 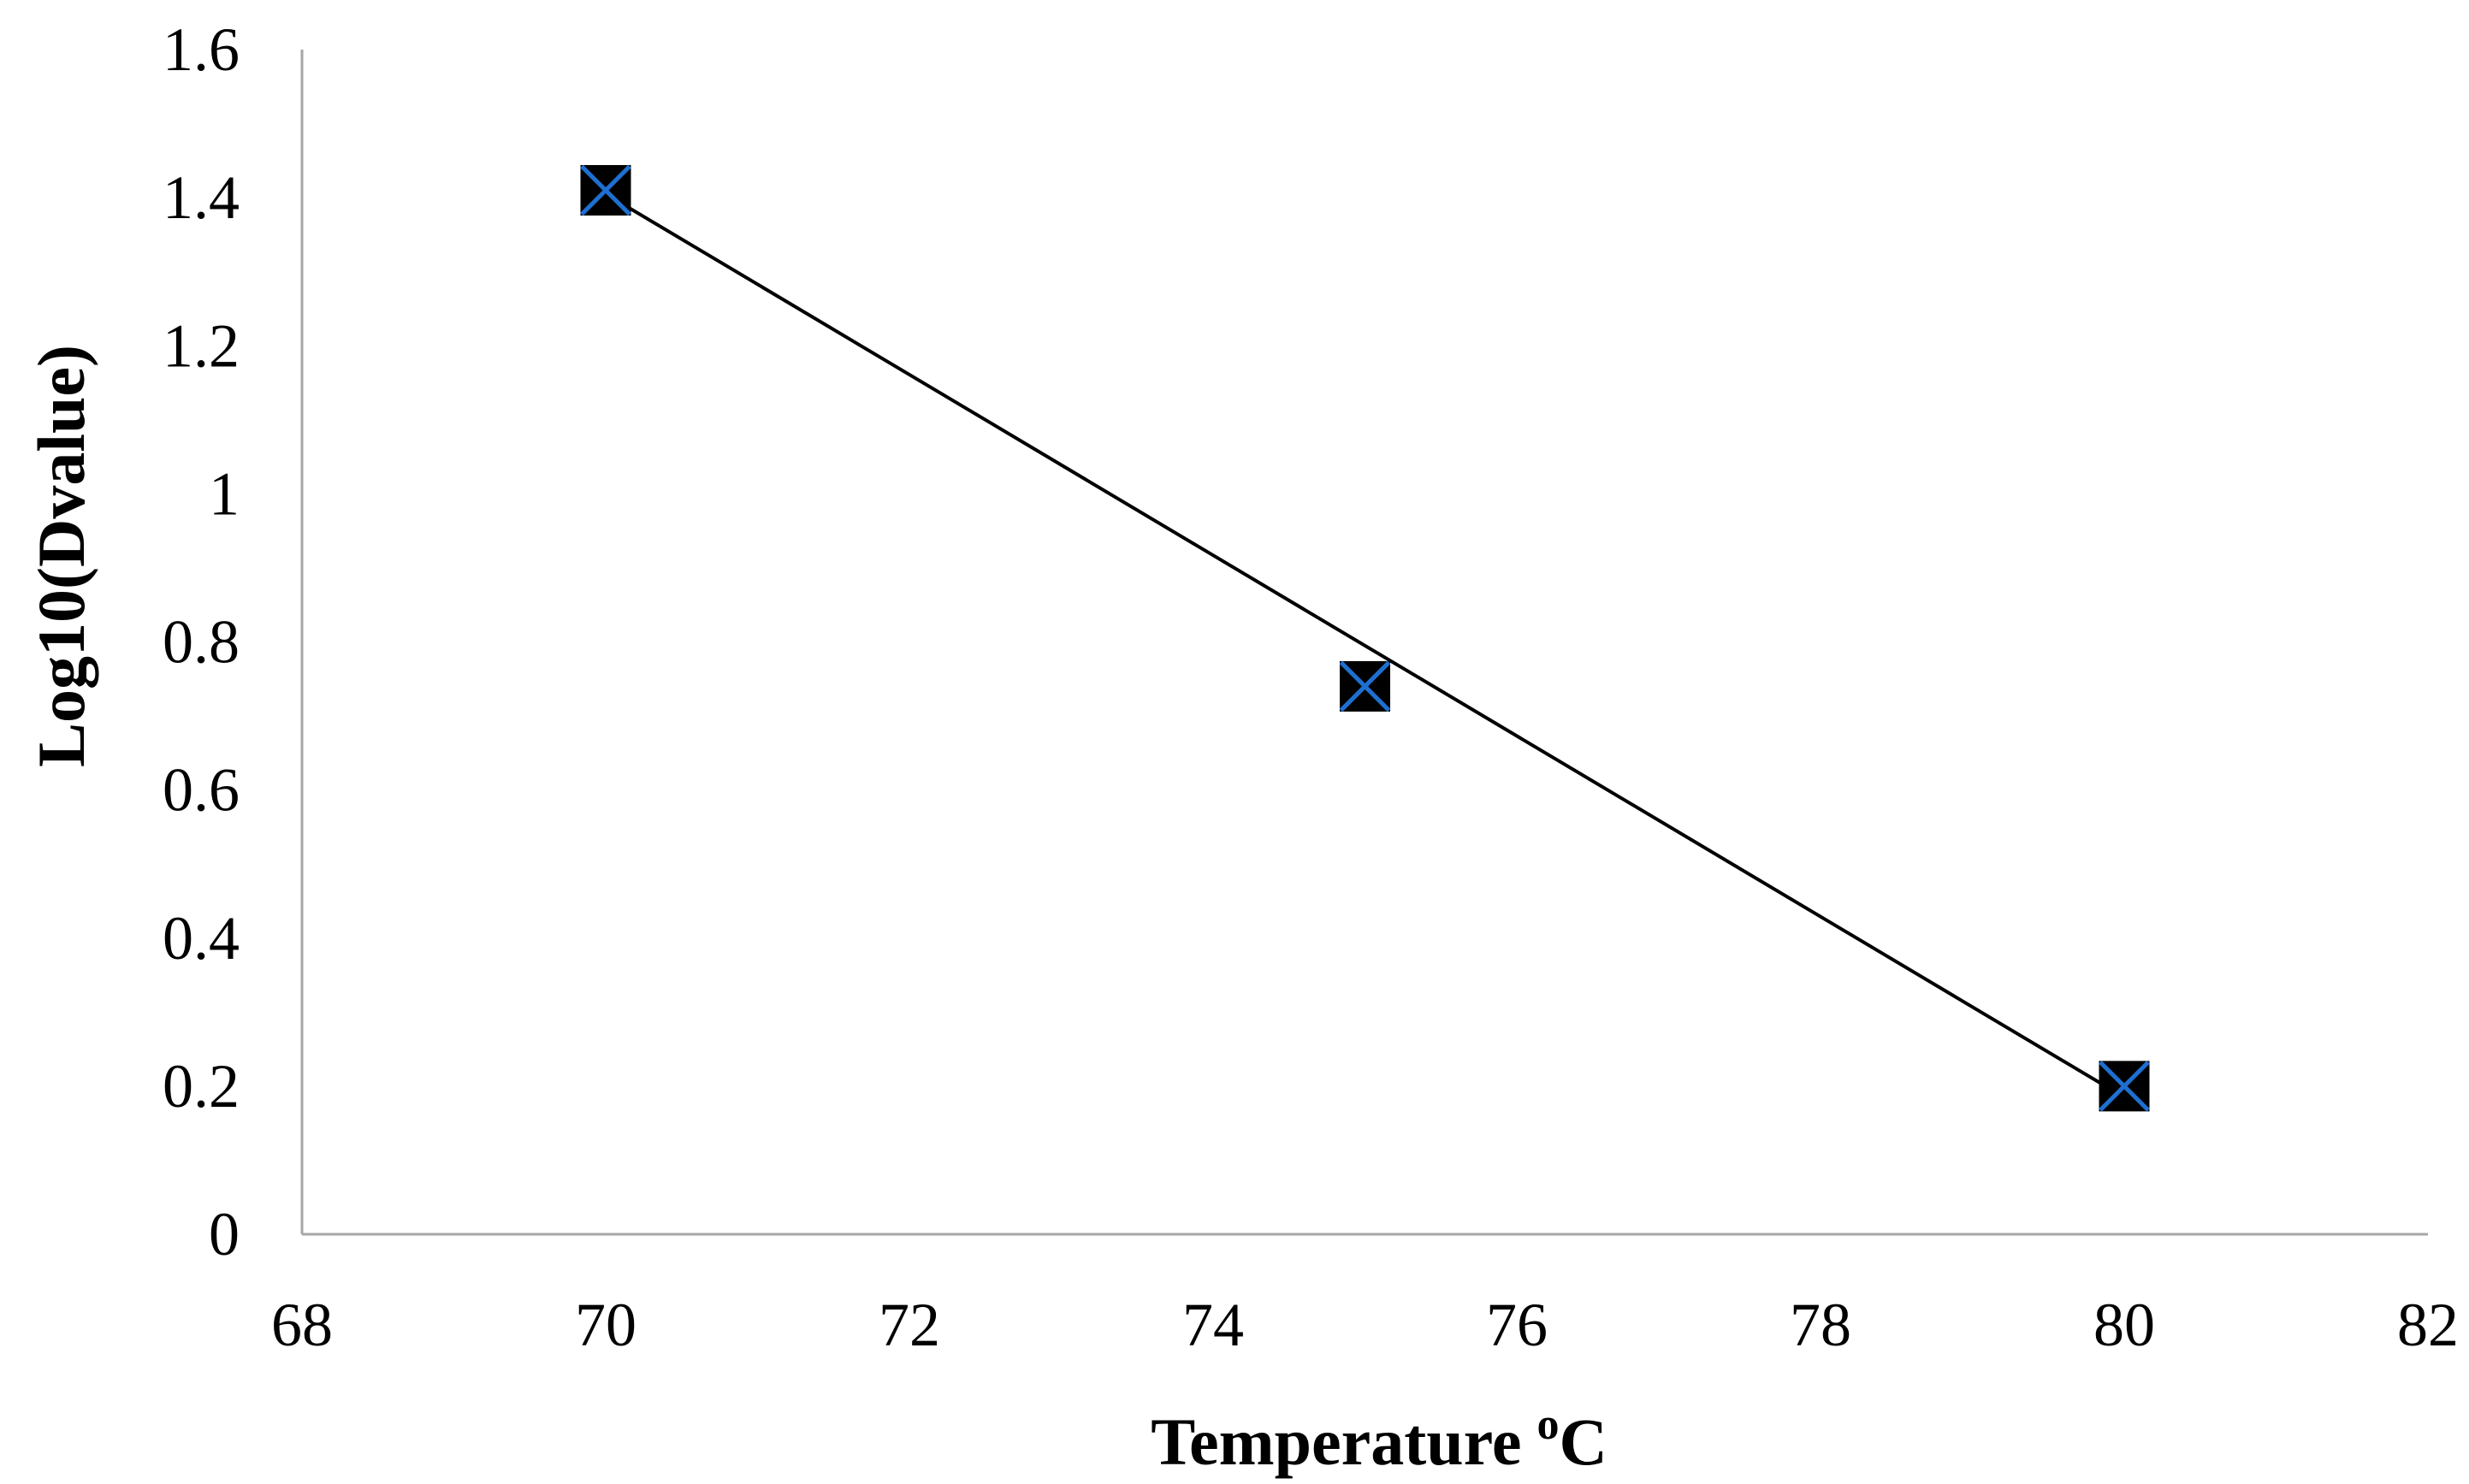 What do you see at coordinates (2124, 1325) in the screenshot?
I see `x-tick-label: 80` at bounding box center [2124, 1325].